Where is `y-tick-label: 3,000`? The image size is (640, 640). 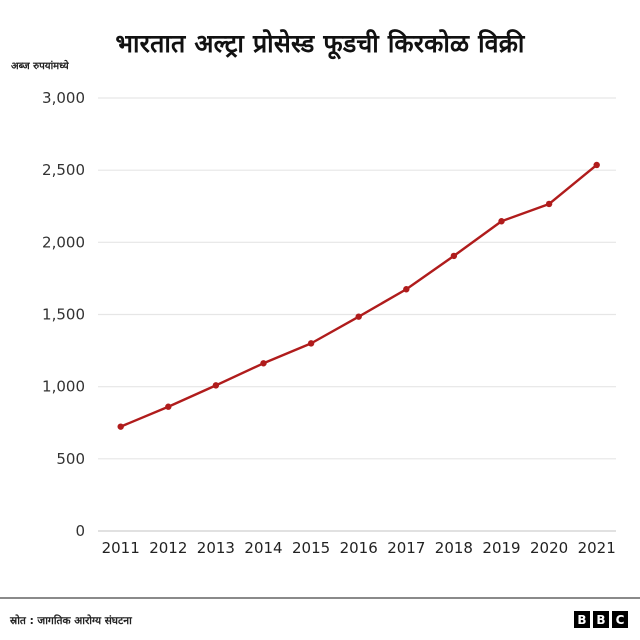 y-tick-label: 3,000 is located at coordinates (63, 98).